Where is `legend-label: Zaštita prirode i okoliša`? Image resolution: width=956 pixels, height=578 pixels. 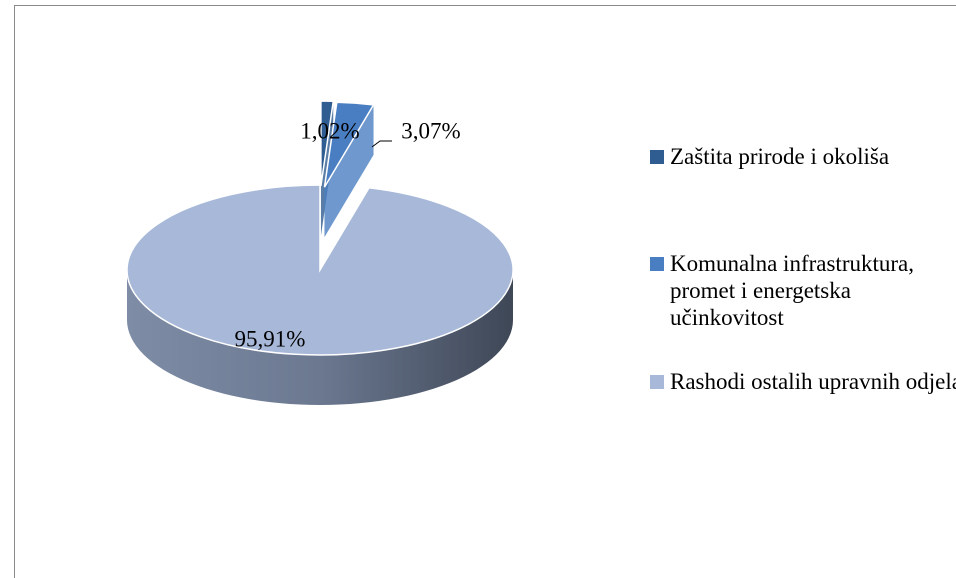
legend-label: Zaštita prirode i okoliša is located at coordinates (780, 156).